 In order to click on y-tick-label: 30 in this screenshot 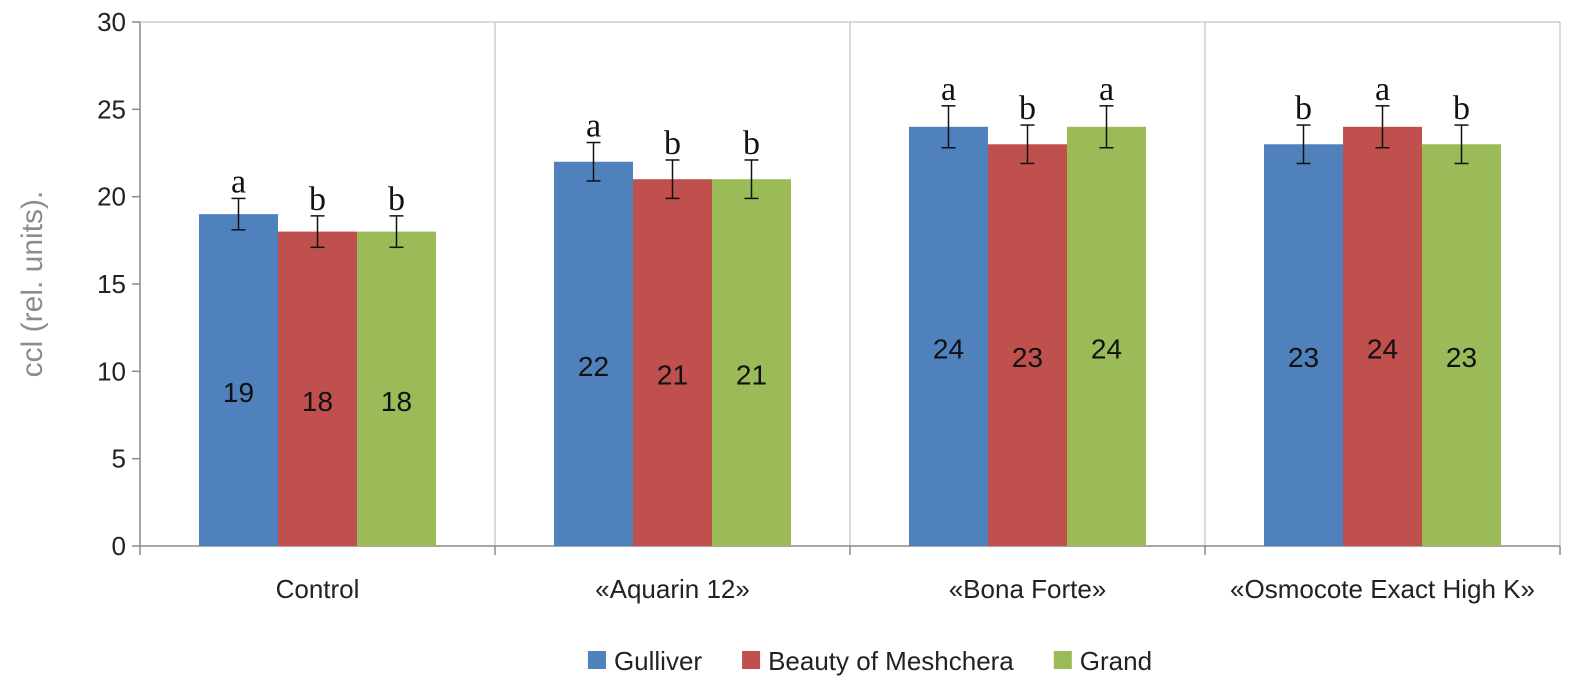, I will do `click(111, 22)`.